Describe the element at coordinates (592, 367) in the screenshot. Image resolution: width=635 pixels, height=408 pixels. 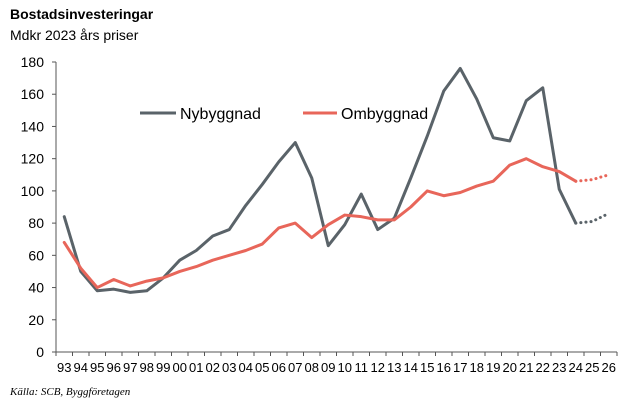
I see `x-tick-label: 25` at that location.